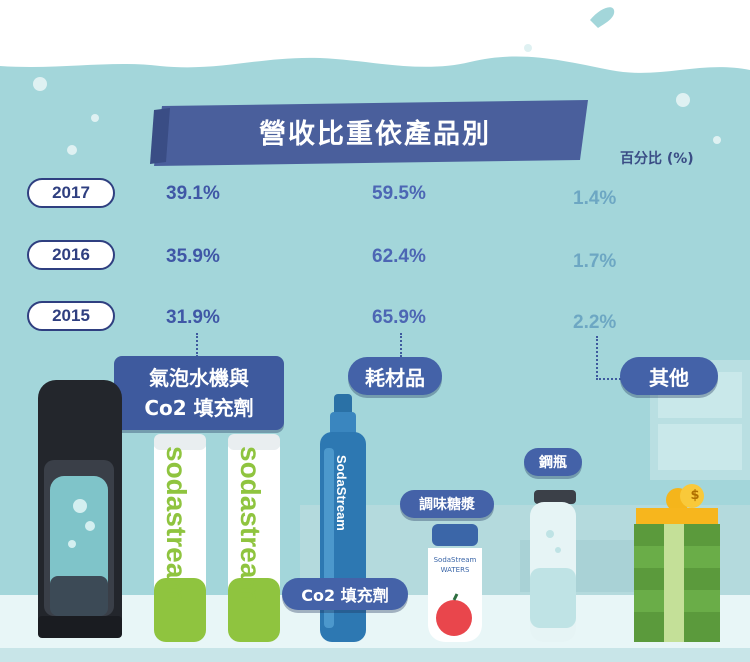 This screenshot has width=750, height=662. I want to click on syrup-sub-text: WATERS, so click(455, 570).